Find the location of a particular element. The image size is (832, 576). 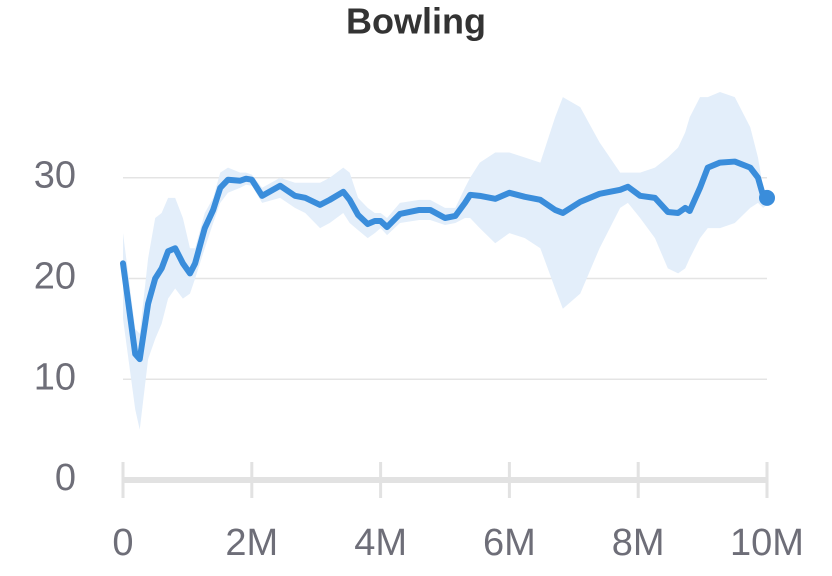

x-tick-label: 0 is located at coordinates (122, 543).